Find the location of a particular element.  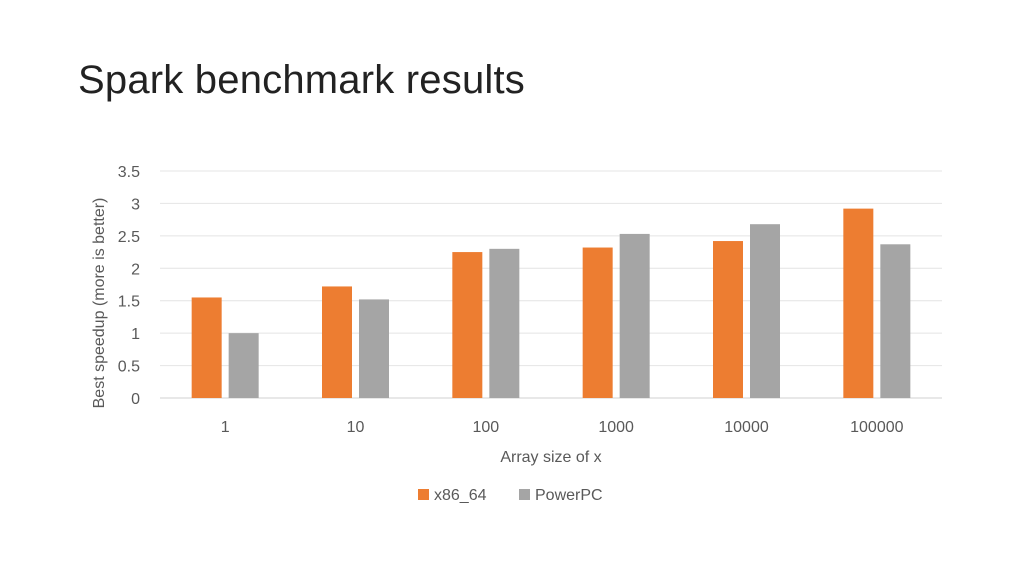

y-tick-label: 3.5 is located at coordinates (129, 172).